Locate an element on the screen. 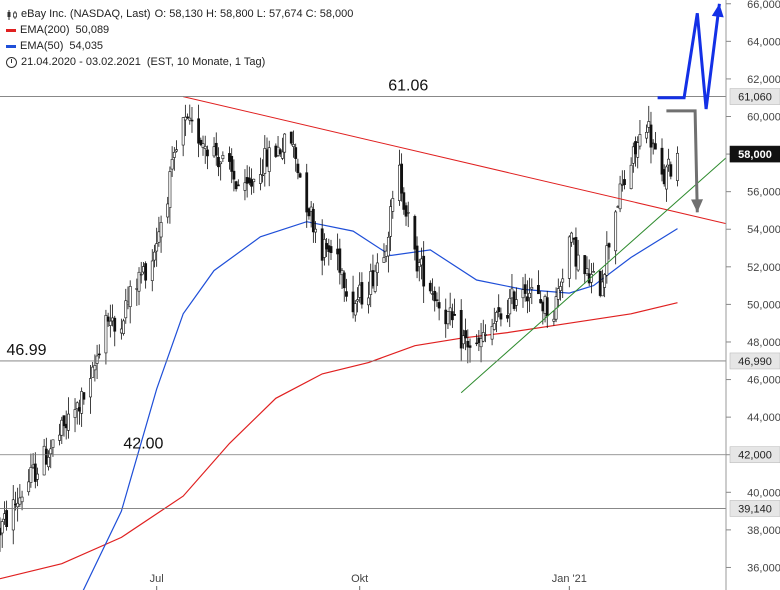 Image resolution: width=780 pixels, height=590 pixels. level-annotation: 46.99 is located at coordinates (26, 350).